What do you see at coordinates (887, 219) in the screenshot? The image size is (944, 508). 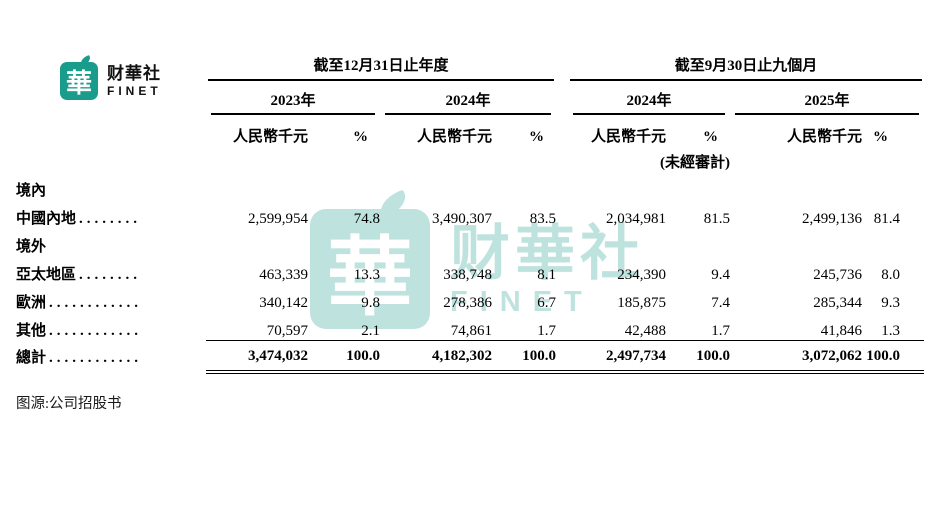 I see `percent-cell: 81.4` at bounding box center [887, 219].